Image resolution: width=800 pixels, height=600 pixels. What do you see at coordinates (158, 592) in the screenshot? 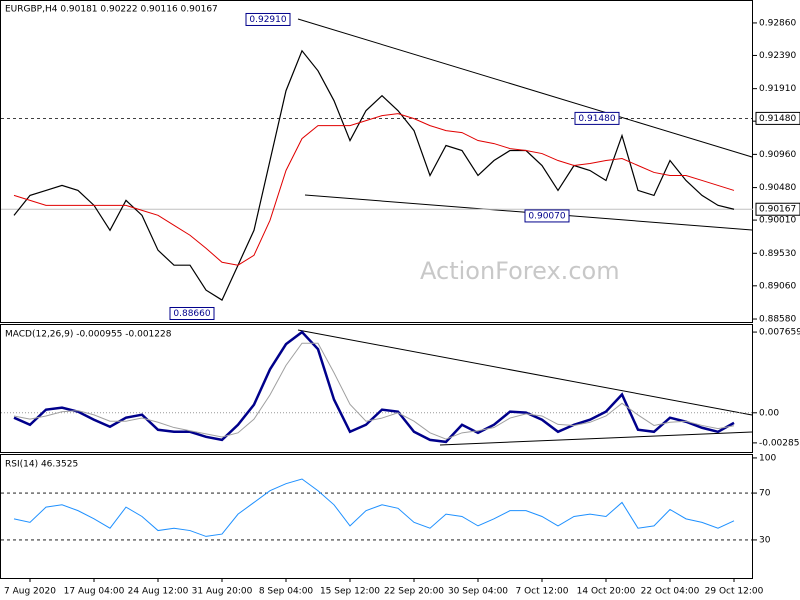
I see `x-tick-label: 24 Aug 12:00` at bounding box center [158, 592].